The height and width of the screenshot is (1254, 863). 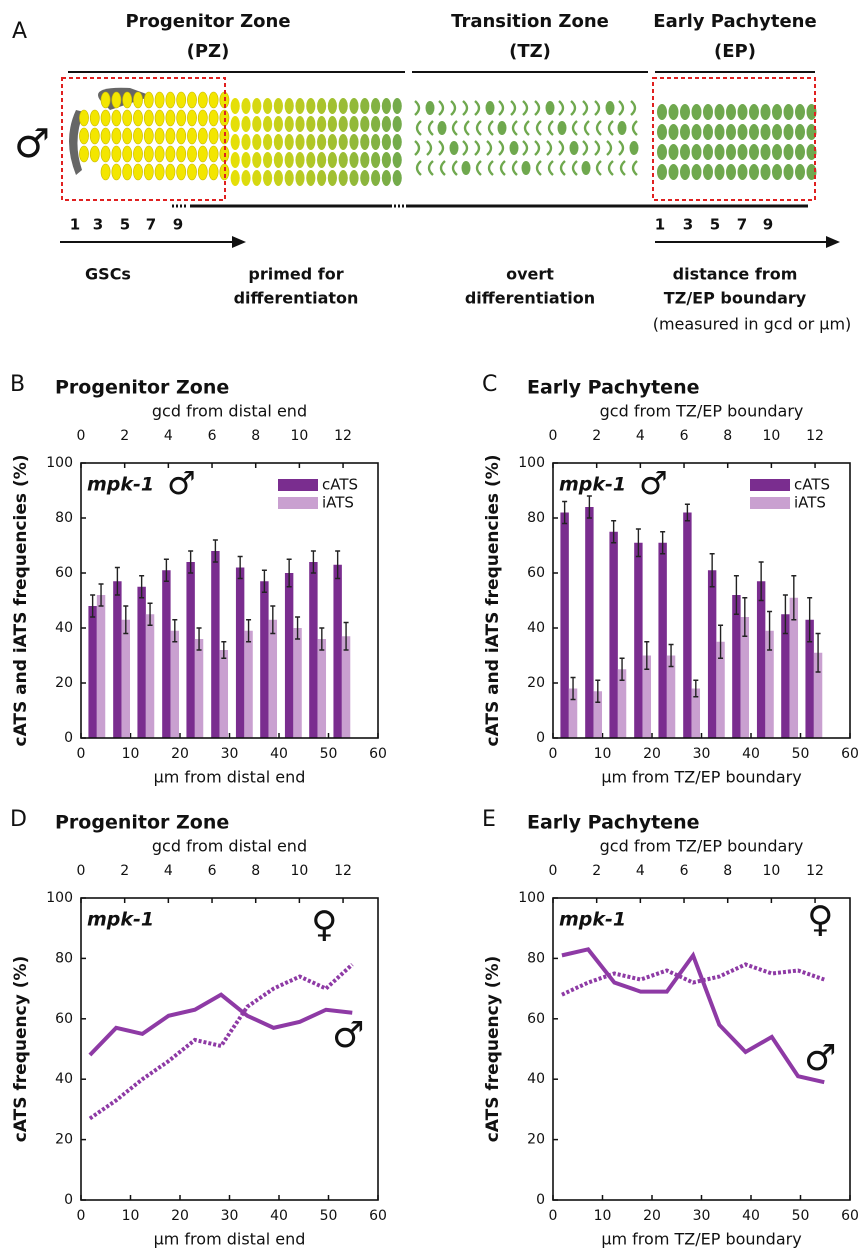 What do you see at coordinates (810, 503) in the screenshot?
I see `legend-label: iATS` at bounding box center [810, 503].